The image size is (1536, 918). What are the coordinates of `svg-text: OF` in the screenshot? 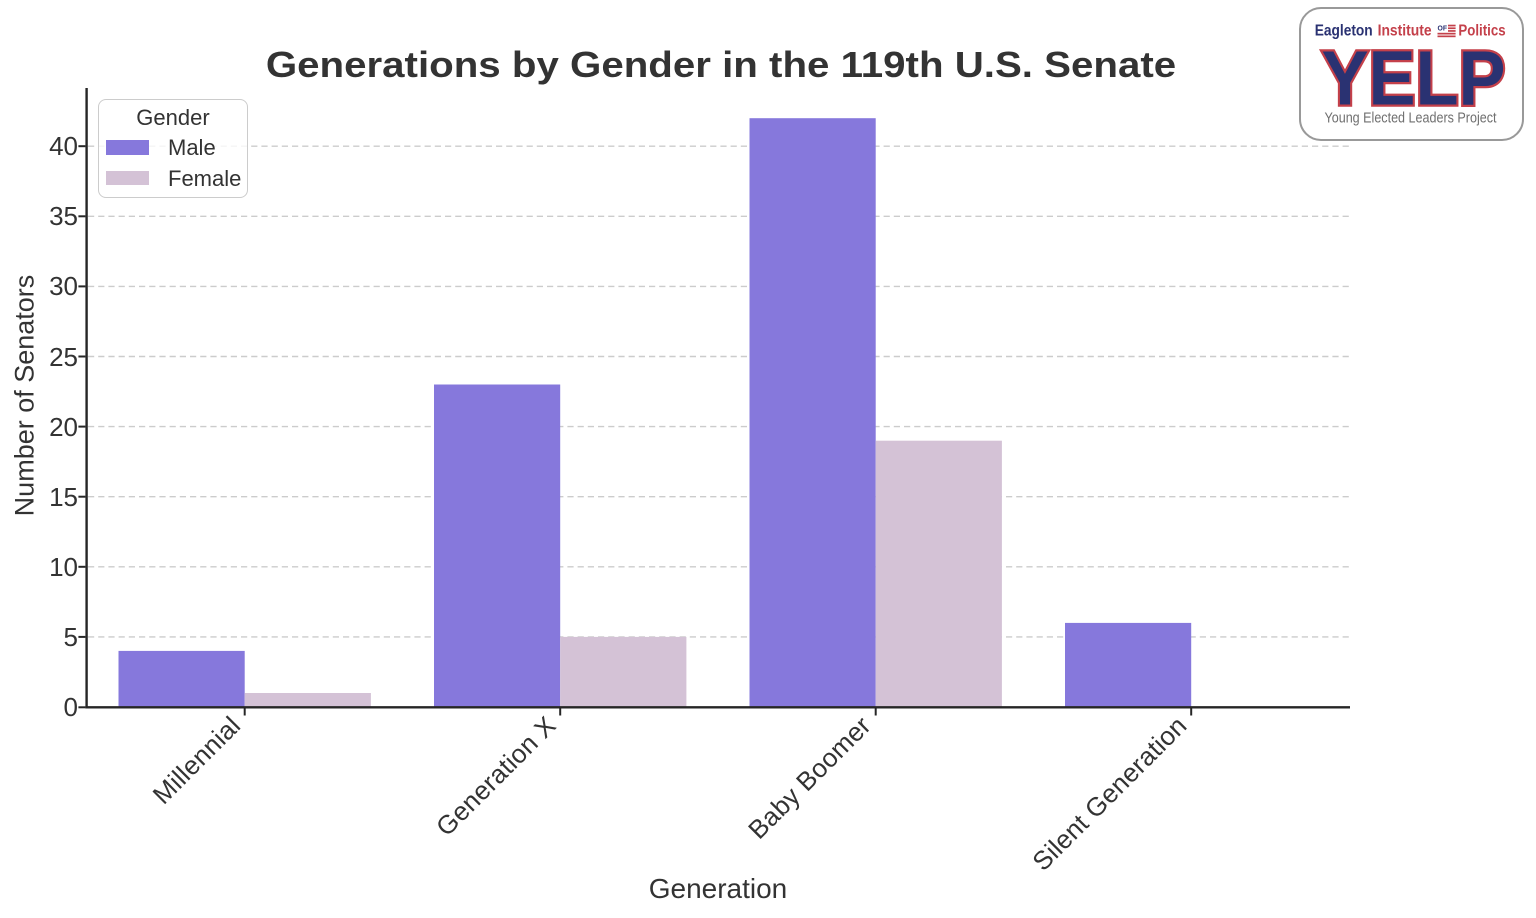 It's located at (1443, 27).